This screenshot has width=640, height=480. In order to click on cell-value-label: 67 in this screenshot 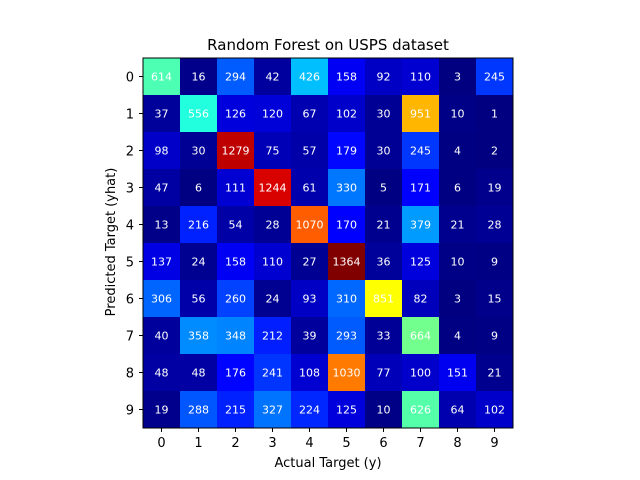, I will do `click(310, 114)`.